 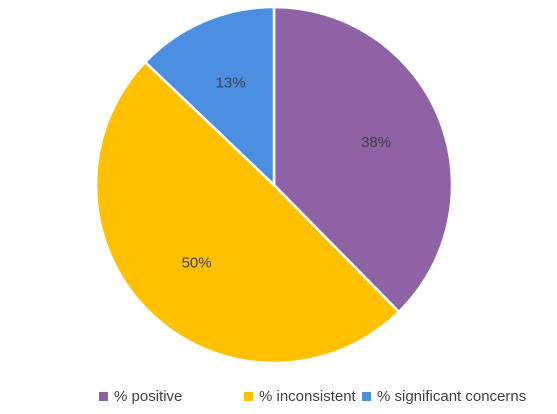 I want to click on data-label-significant-concerns: 13%, so click(x=231, y=82).